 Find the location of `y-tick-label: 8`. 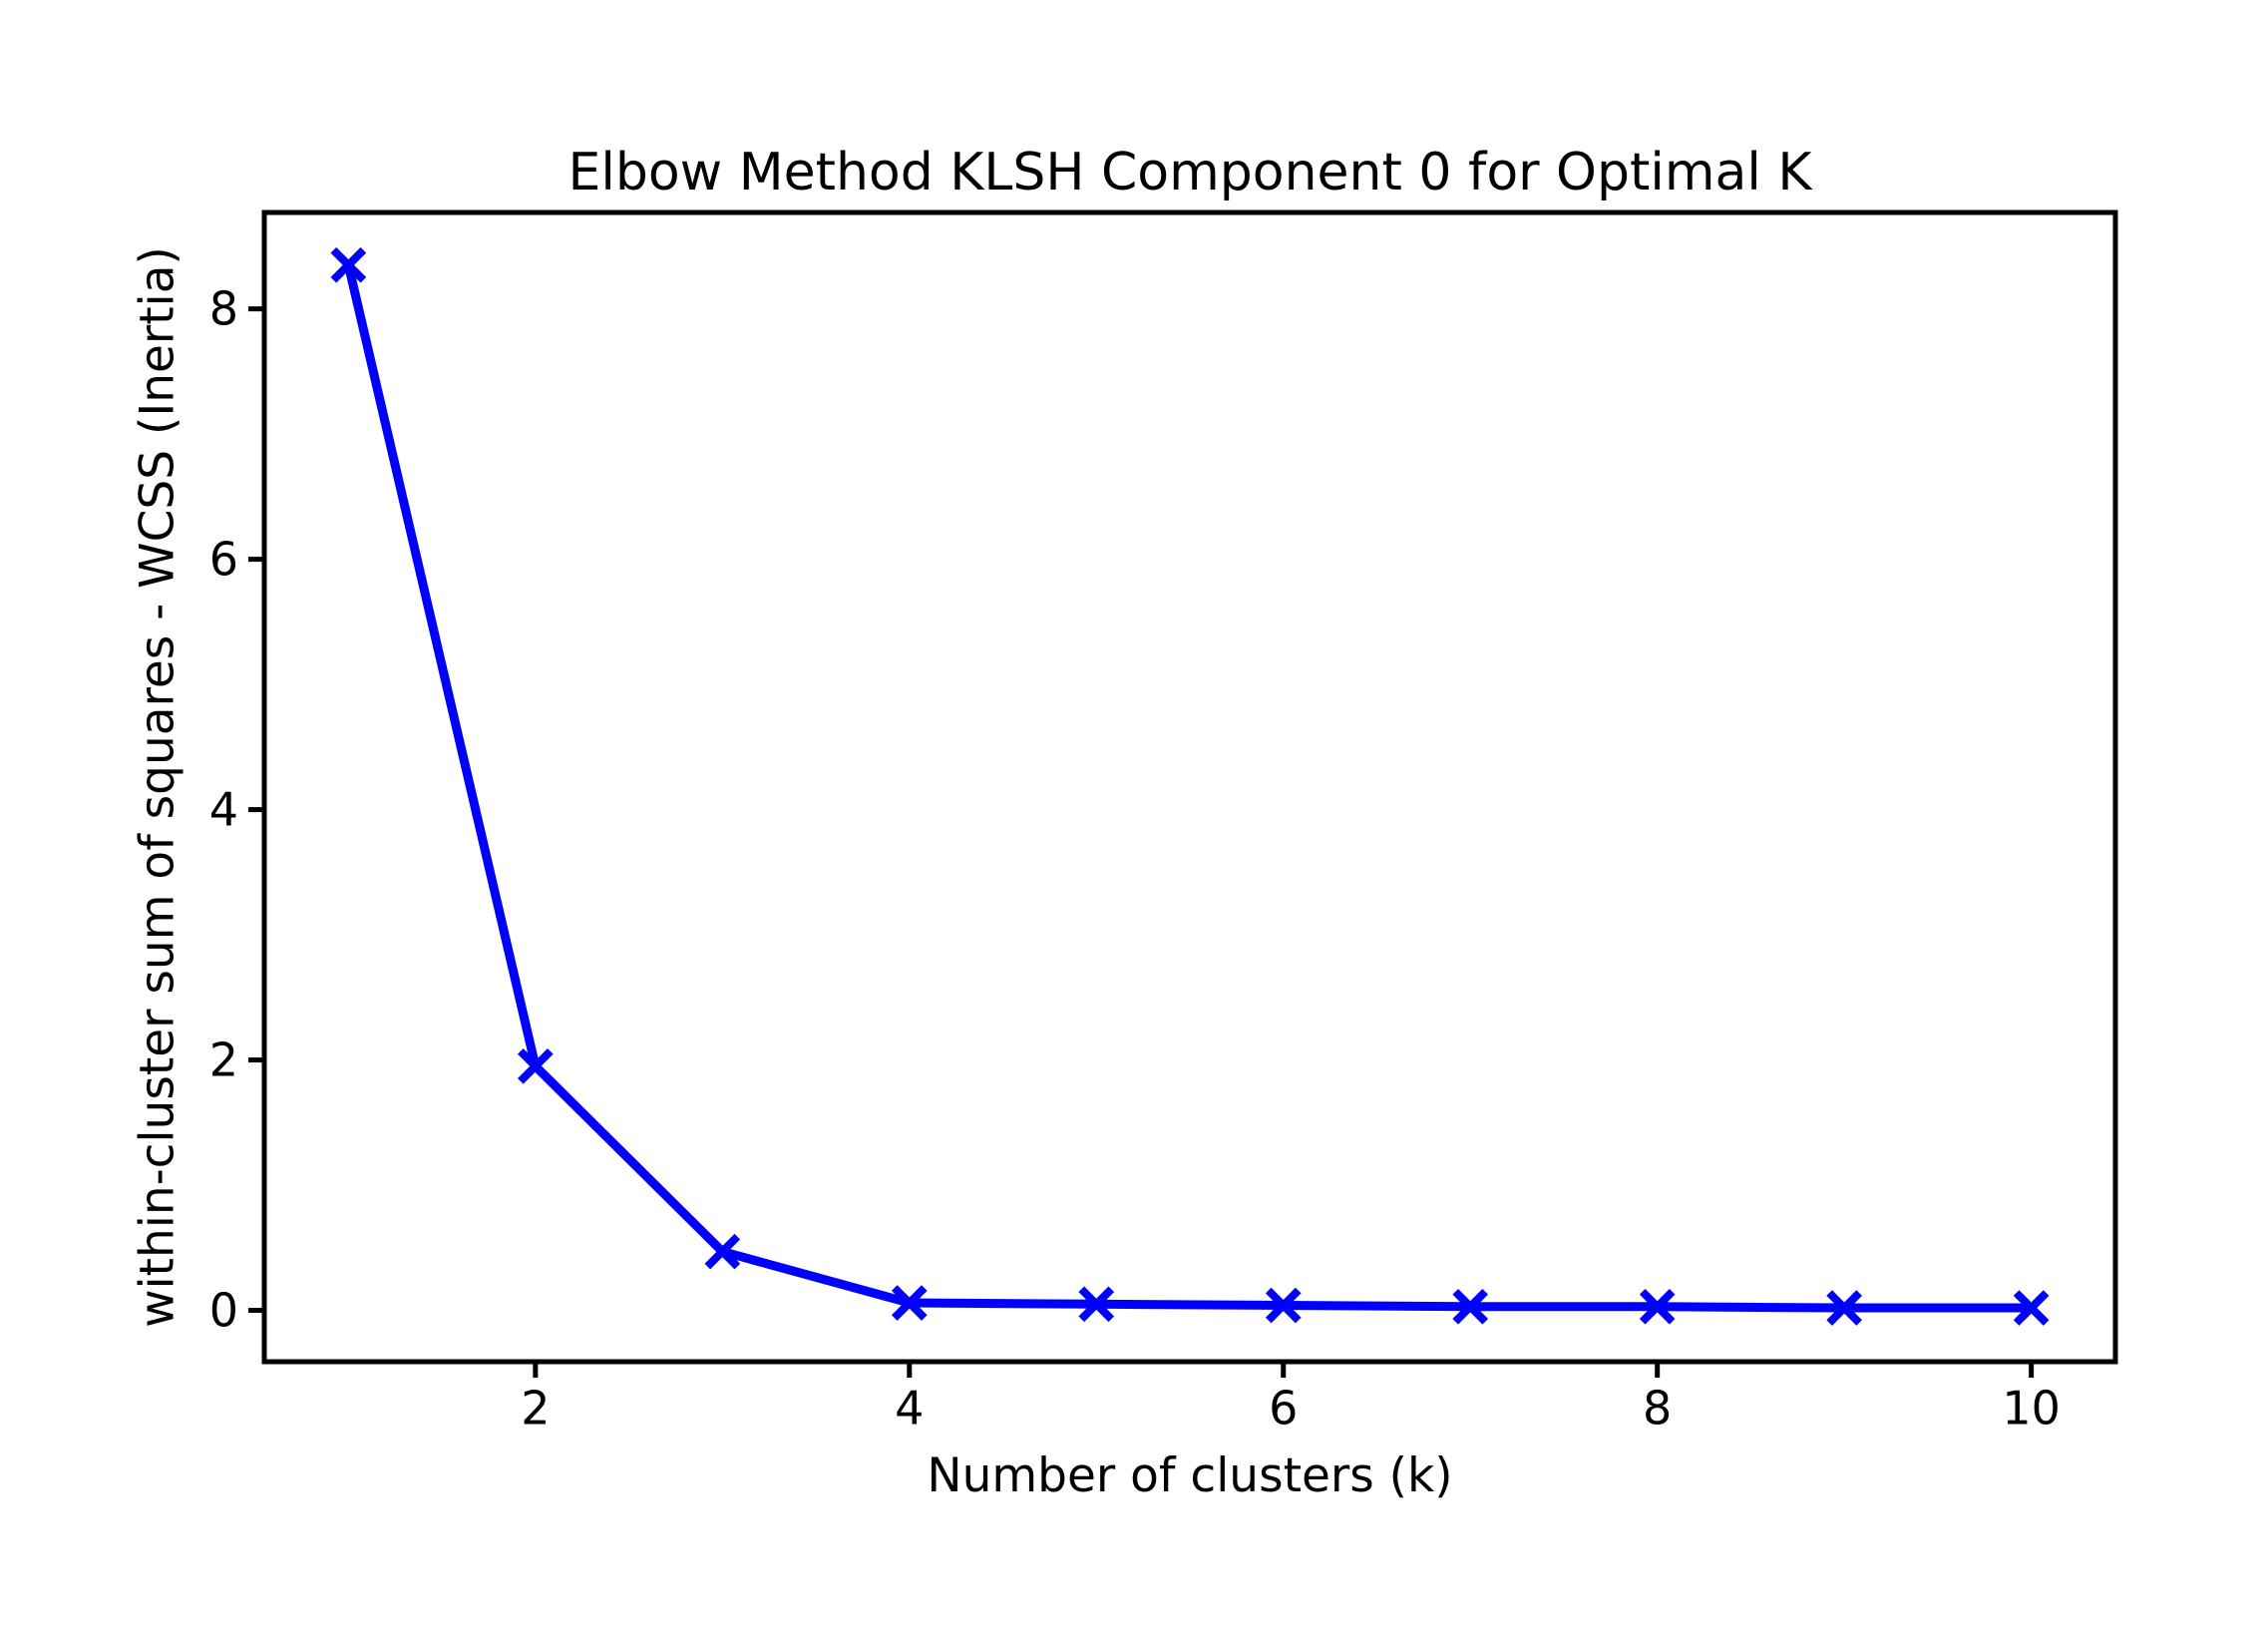

y-tick-label: 8 is located at coordinates (223, 309).